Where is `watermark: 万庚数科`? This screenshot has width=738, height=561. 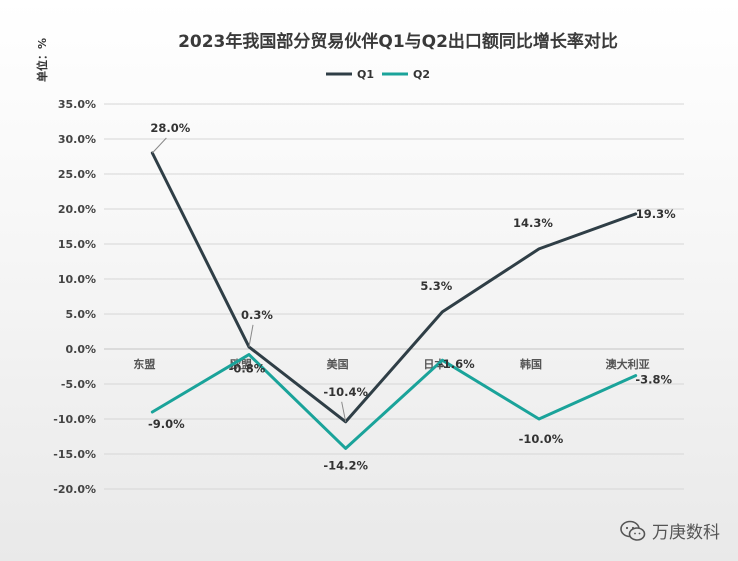
watermark: 万庚数科 is located at coordinates (670, 530).